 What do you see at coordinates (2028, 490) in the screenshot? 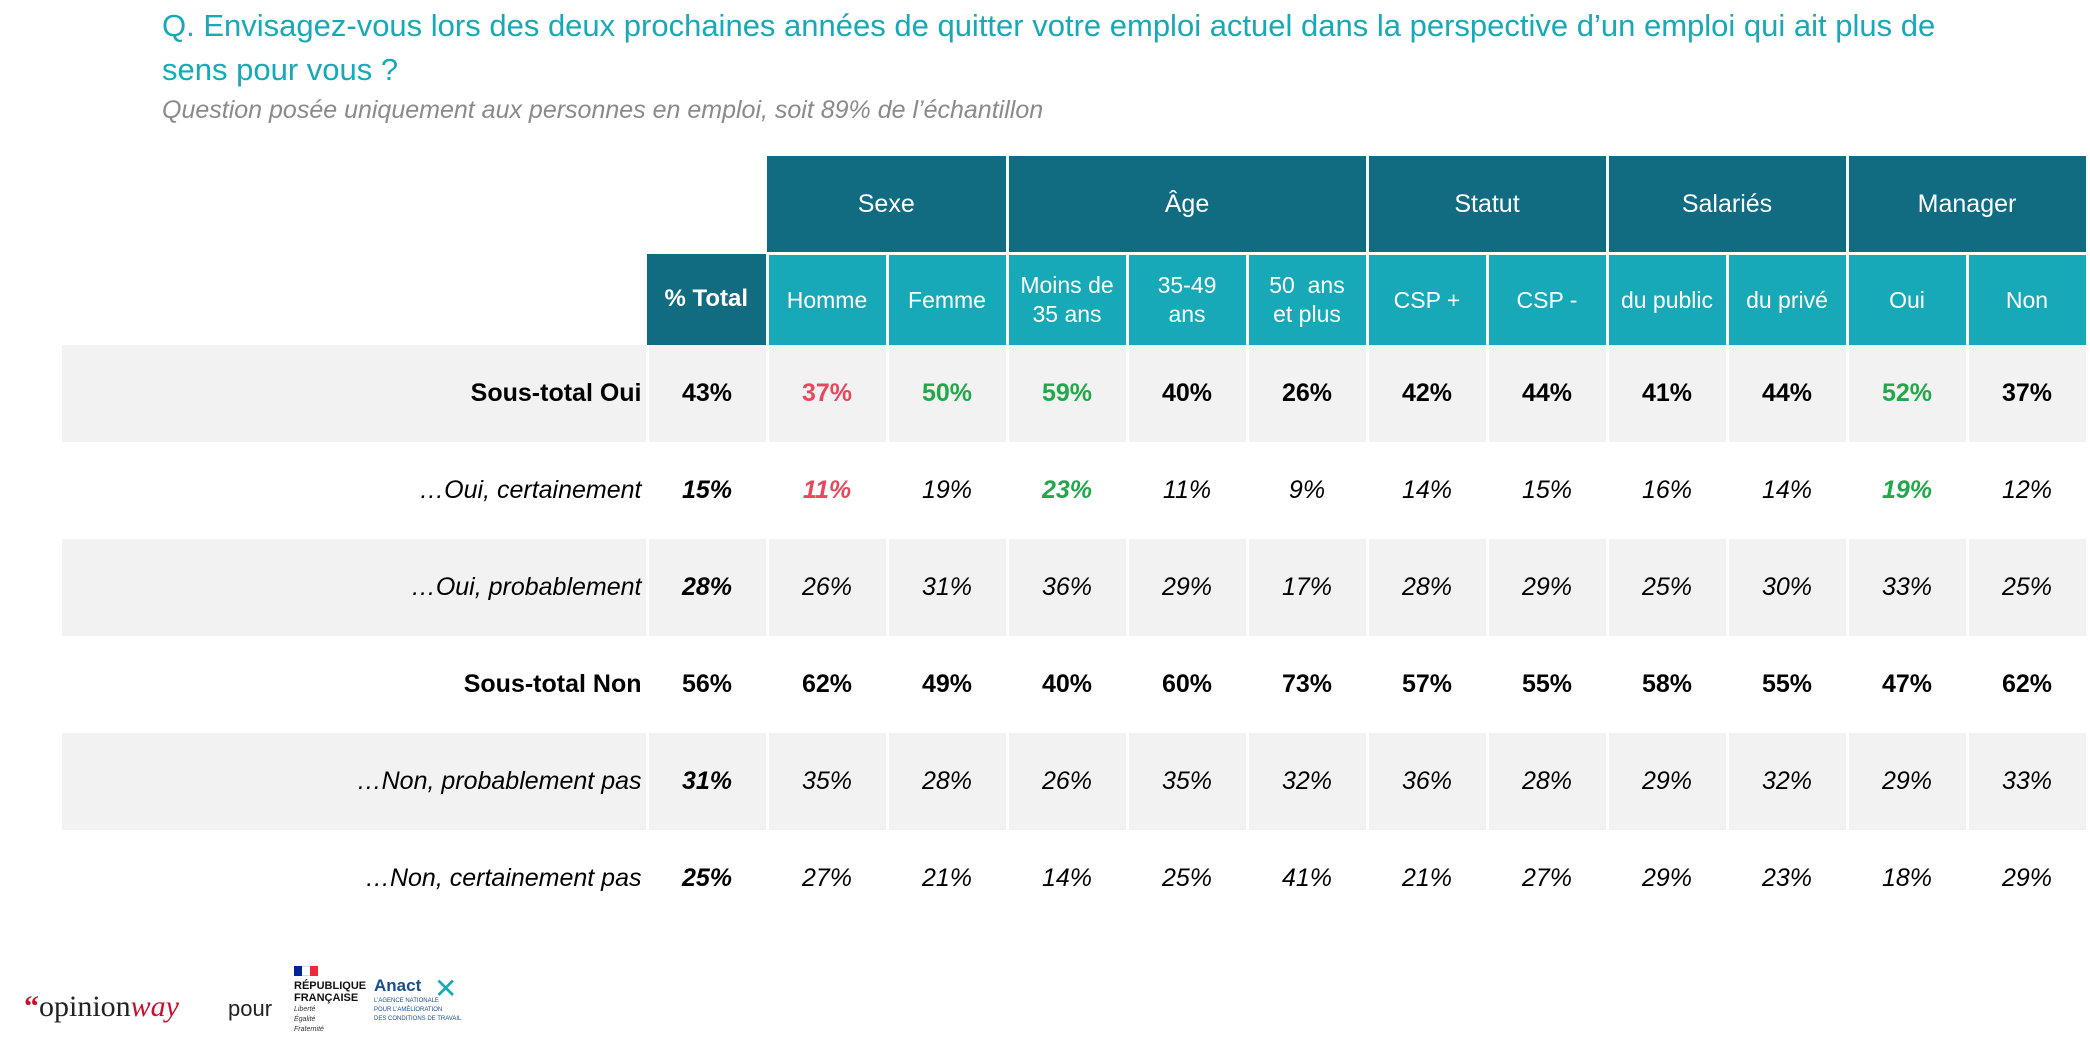
I see `cell-value: 12%` at bounding box center [2028, 490].